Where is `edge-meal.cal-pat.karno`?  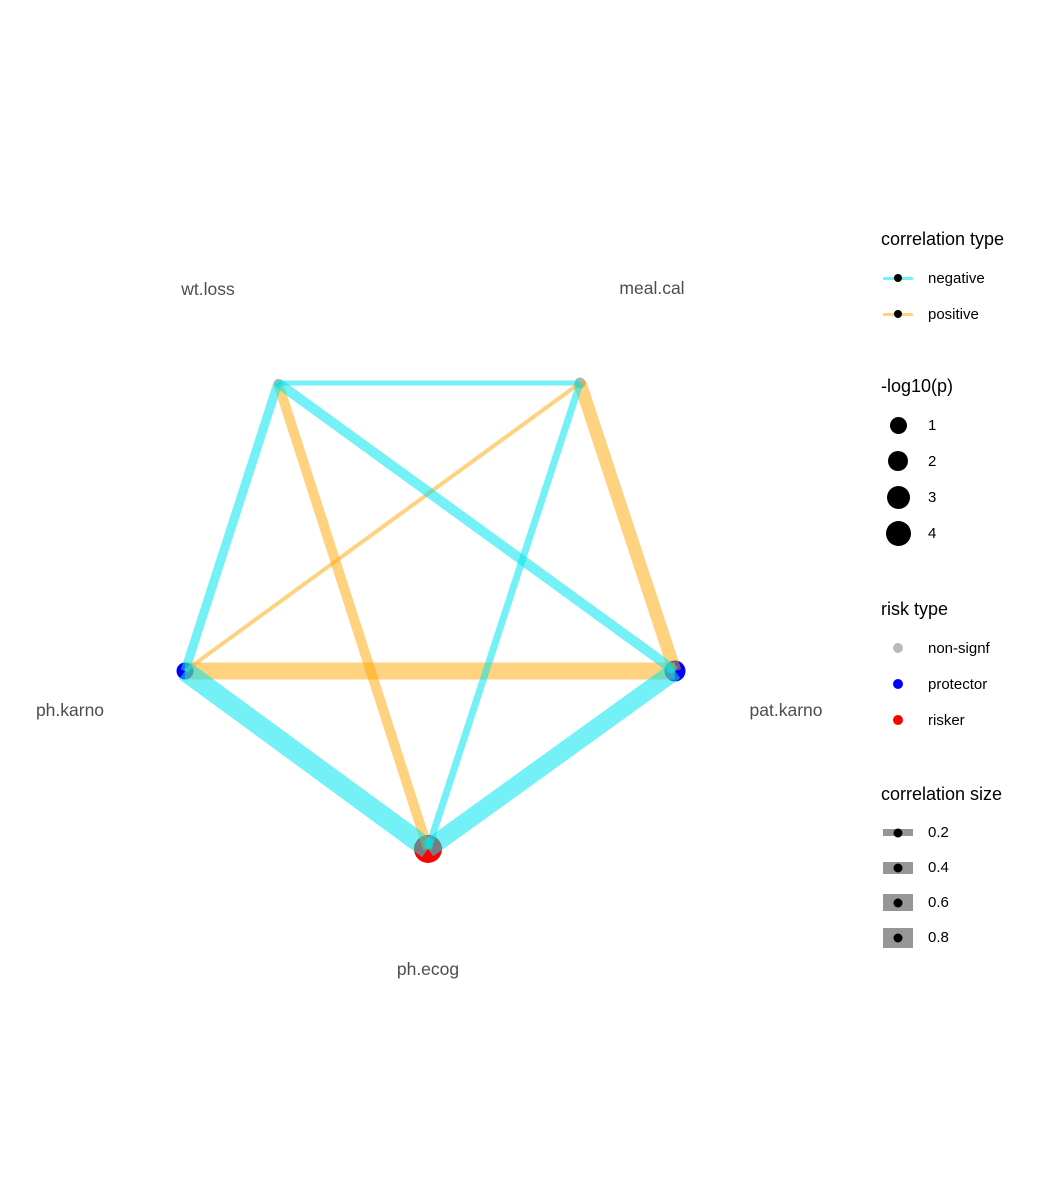
edge-meal.cal-pat.karno is located at coordinates (627, 527).